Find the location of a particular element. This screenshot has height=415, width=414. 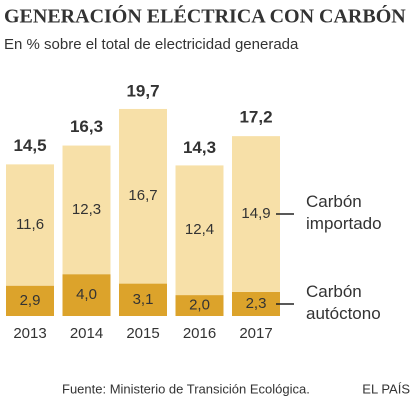

value-label: 16,7 is located at coordinates (142, 195).